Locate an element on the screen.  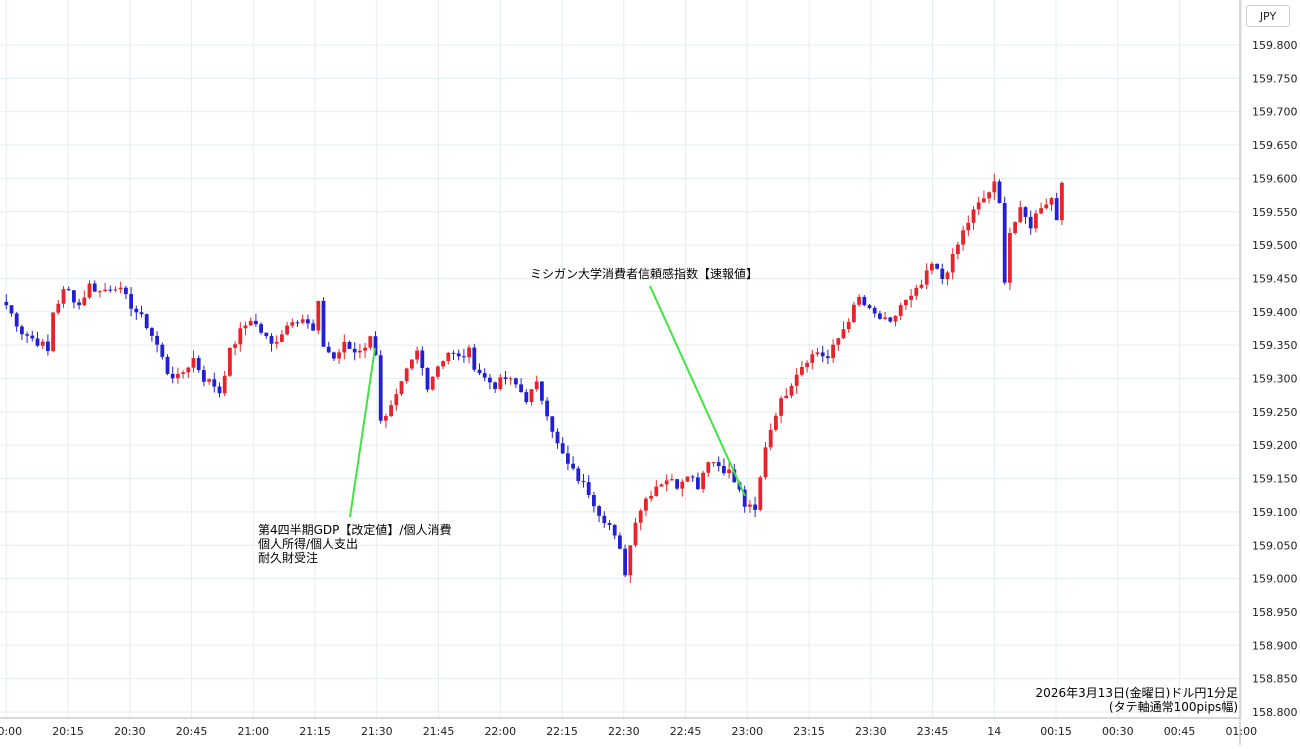
x-tick-label: 23:00 is located at coordinates (747, 731).